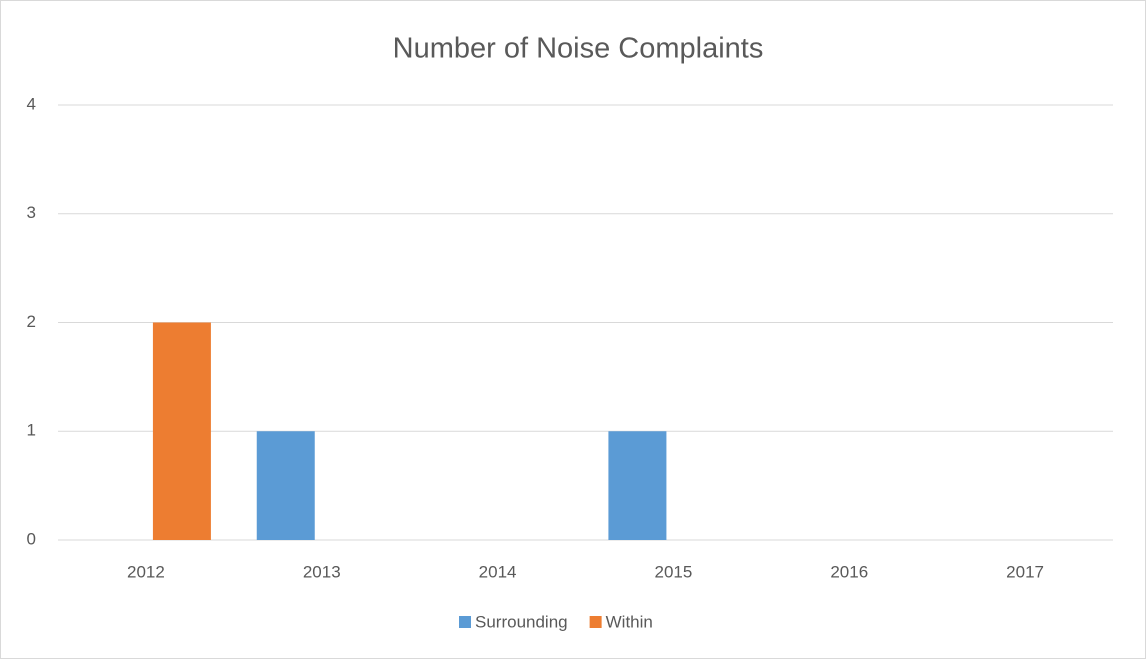 The height and width of the screenshot is (659, 1146). Describe the element at coordinates (498, 571) in the screenshot. I see `x-tick-label: 2014` at that location.